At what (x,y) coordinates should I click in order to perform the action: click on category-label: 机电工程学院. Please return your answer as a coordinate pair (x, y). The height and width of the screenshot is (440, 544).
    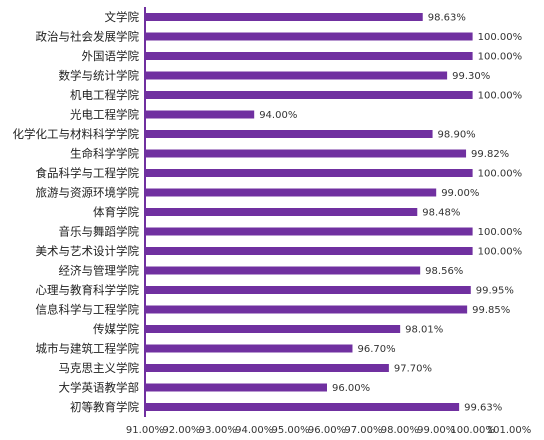
    Looking at the image, I should click on (104, 95).